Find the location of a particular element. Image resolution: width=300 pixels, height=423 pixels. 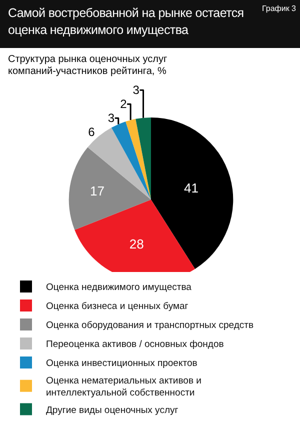

legend-label: Оценка нематериальных активов и интеллектуальной собственности is located at coordinates (124, 387).